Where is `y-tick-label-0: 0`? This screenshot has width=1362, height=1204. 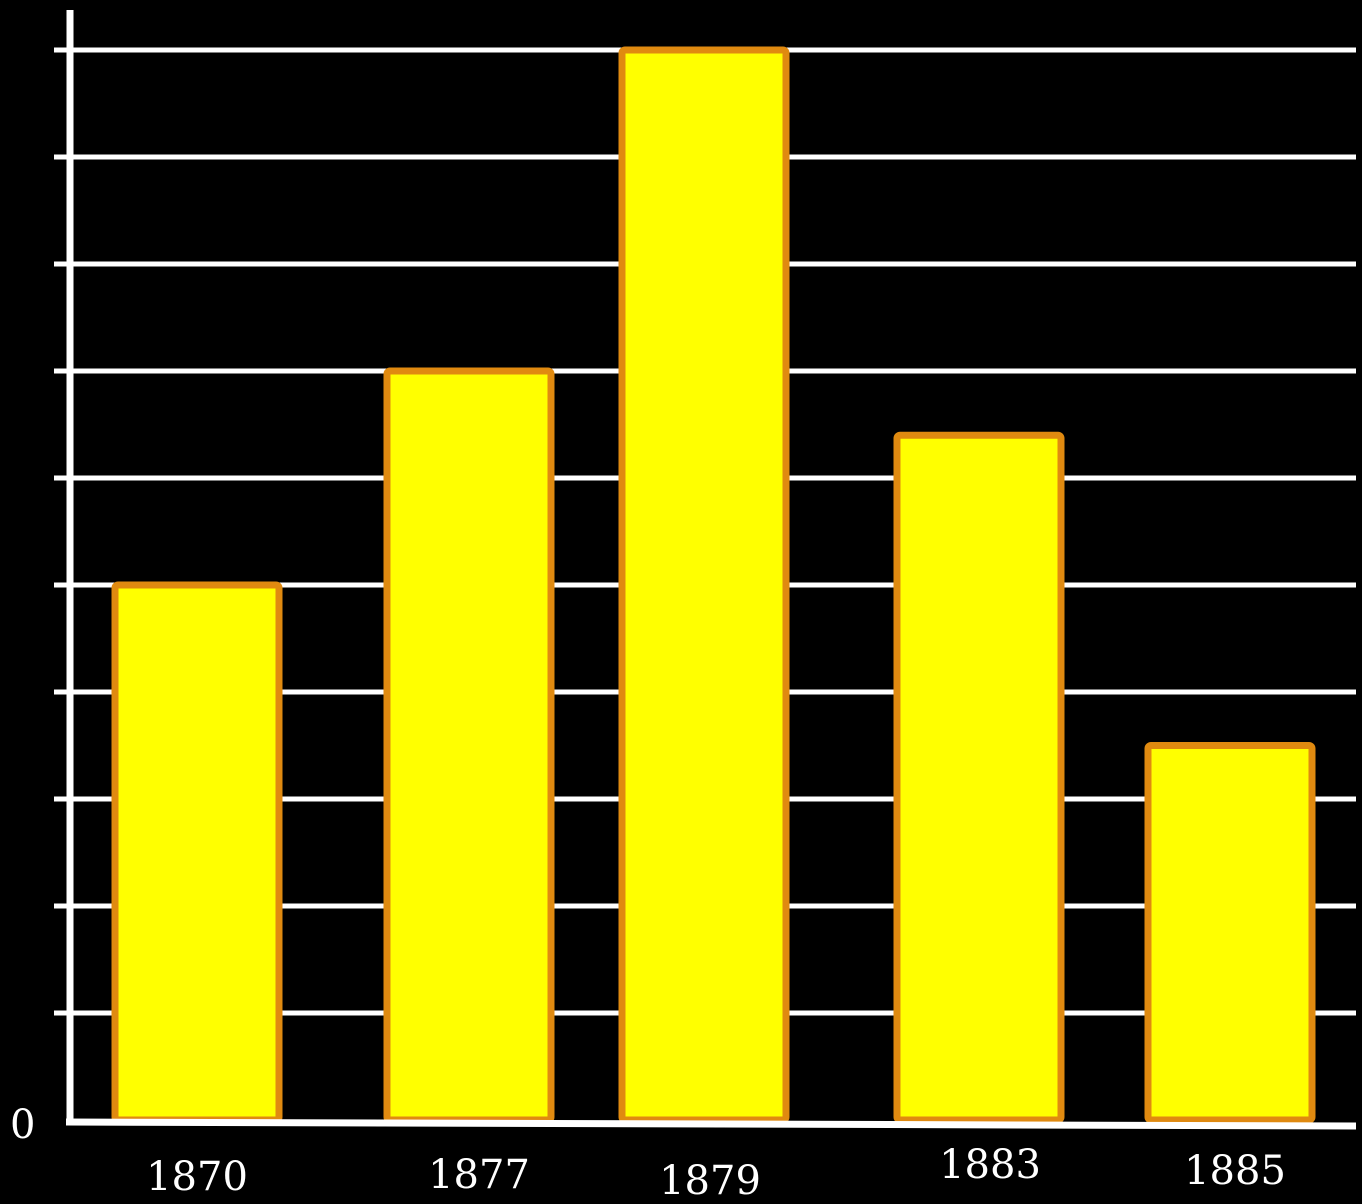 y-tick-label-0: 0 is located at coordinates (22, 1125).